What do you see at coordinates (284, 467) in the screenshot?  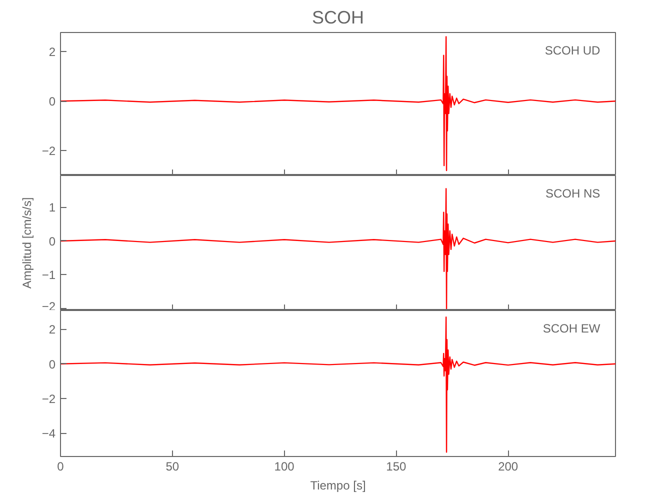 I see `x-tick-label: 100` at bounding box center [284, 467].